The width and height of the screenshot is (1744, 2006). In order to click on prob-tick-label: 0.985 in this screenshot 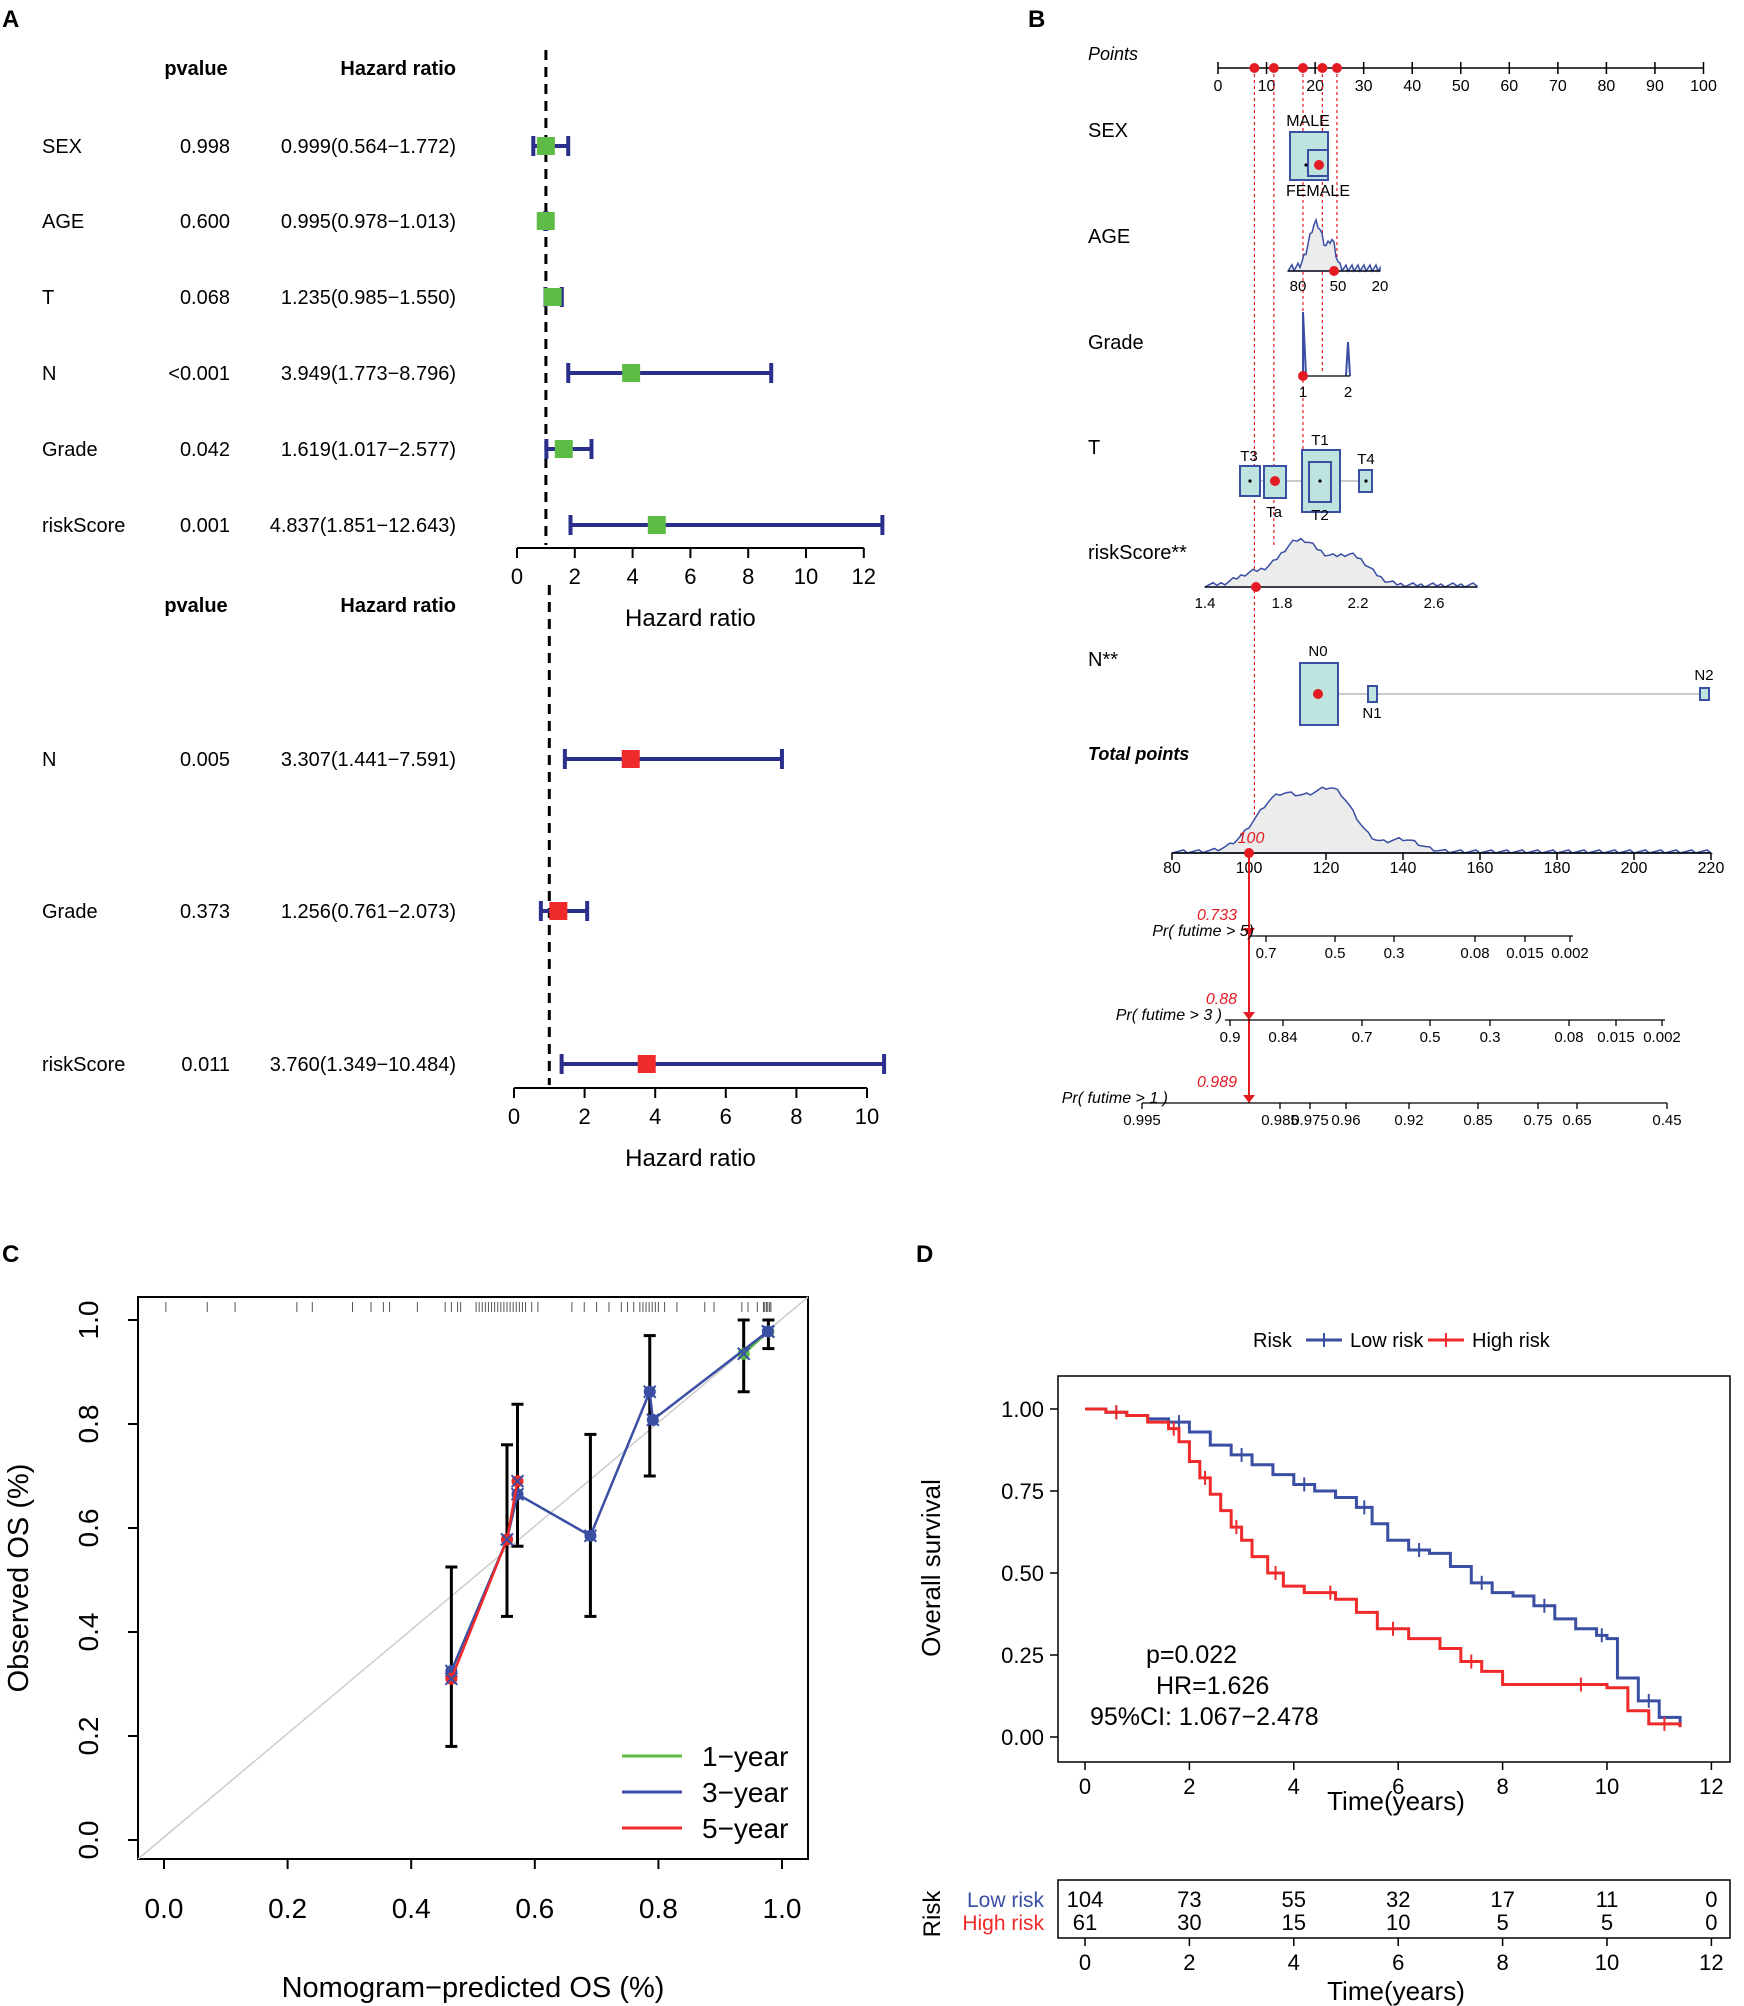, I will do `click(1280, 1120)`.